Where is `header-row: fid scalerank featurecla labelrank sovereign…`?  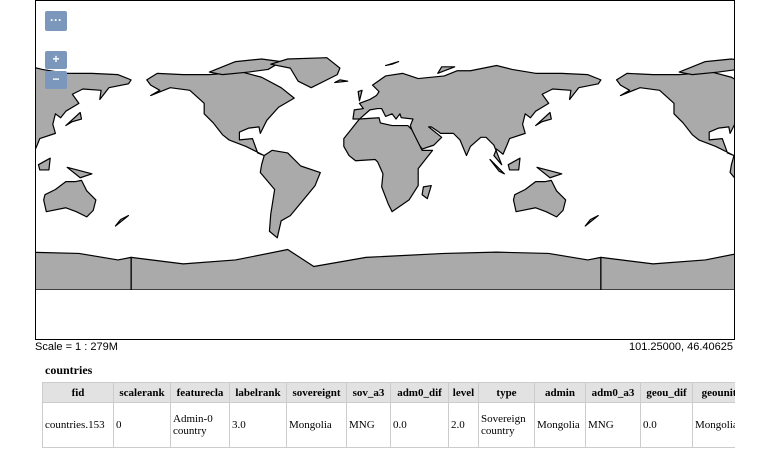
header-row: fid scalerank featurecla labelrank sovereign… is located at coordinates (388, 392).